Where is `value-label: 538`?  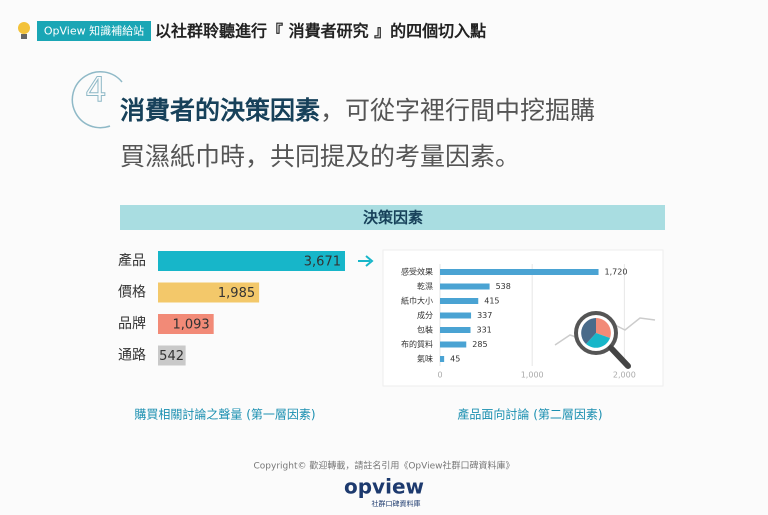
value-label: 538 is located at coordinates (503, 286).